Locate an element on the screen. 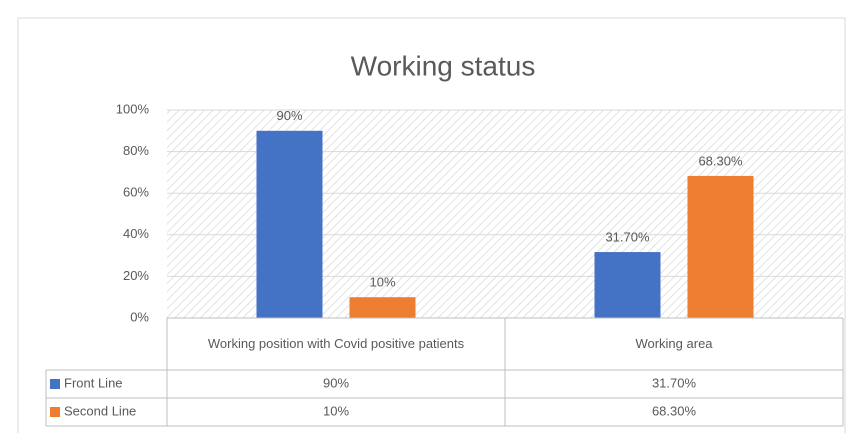 The width and height of the screenshot is (856, 433). y-tick-label: 0% is located at coordinates (139, 316).